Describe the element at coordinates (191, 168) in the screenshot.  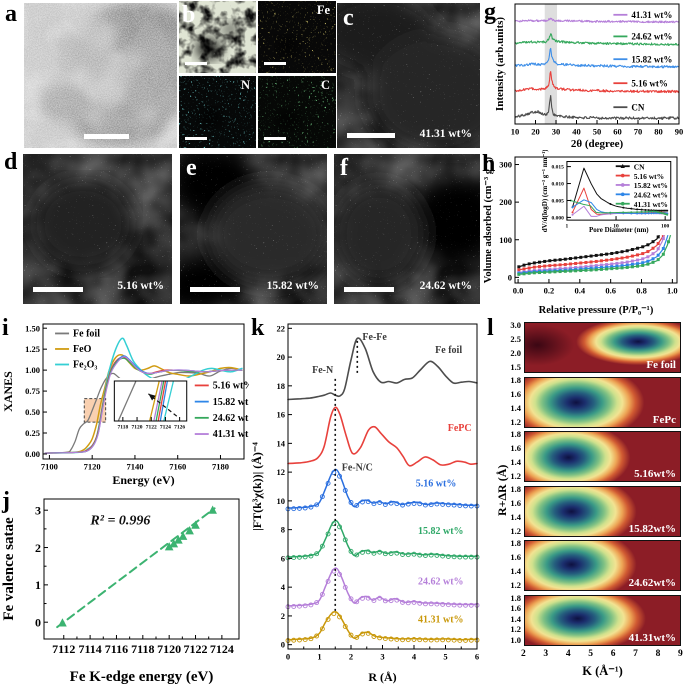
I see `panel-e-label: e` at that location.